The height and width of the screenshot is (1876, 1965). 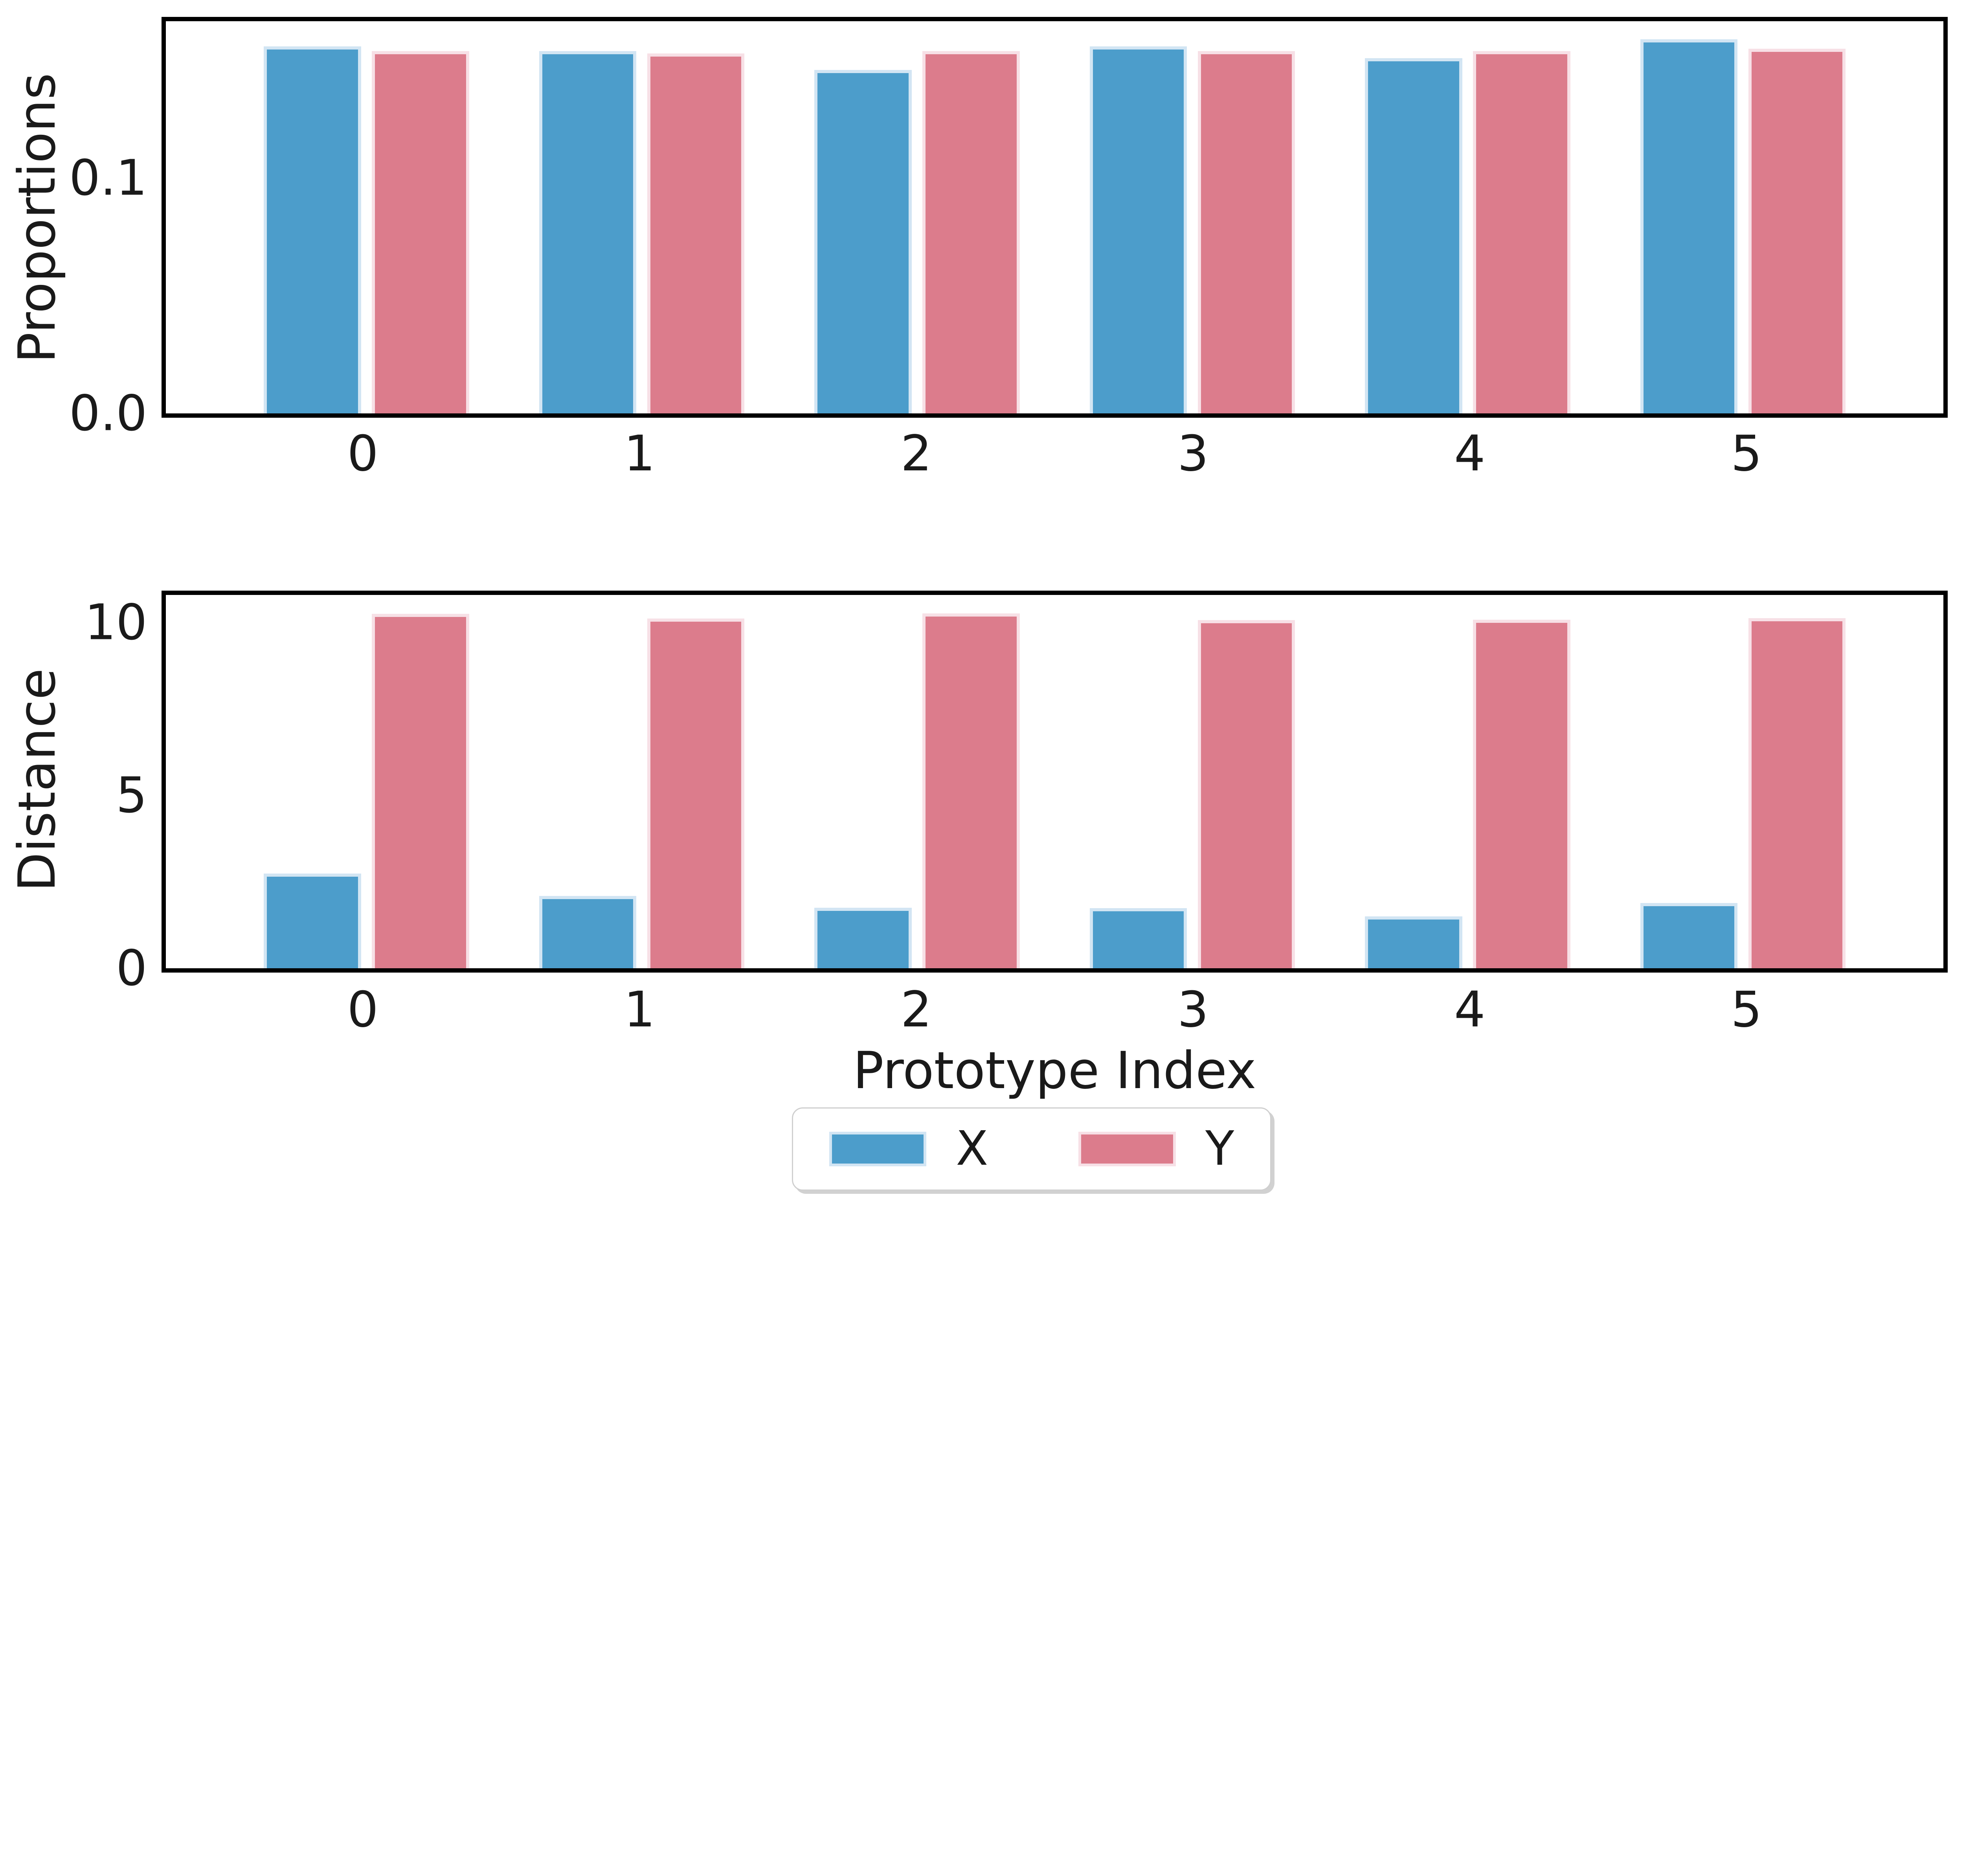 I want to click on y-tick-label: 0.1, so click(x=108, y=178).